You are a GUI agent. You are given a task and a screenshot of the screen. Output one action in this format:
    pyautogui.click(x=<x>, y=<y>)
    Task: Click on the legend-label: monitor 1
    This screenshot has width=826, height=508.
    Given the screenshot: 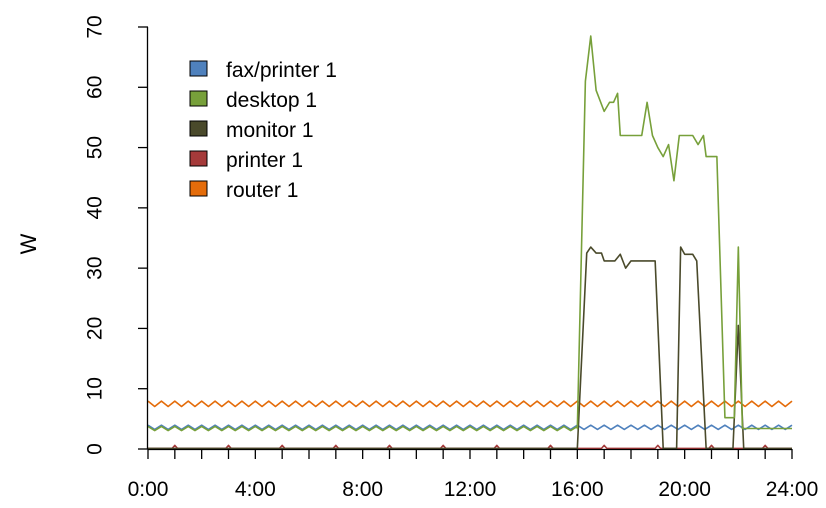 What is the action you would take?
    pyautogui.click(x=270, y=130)
    